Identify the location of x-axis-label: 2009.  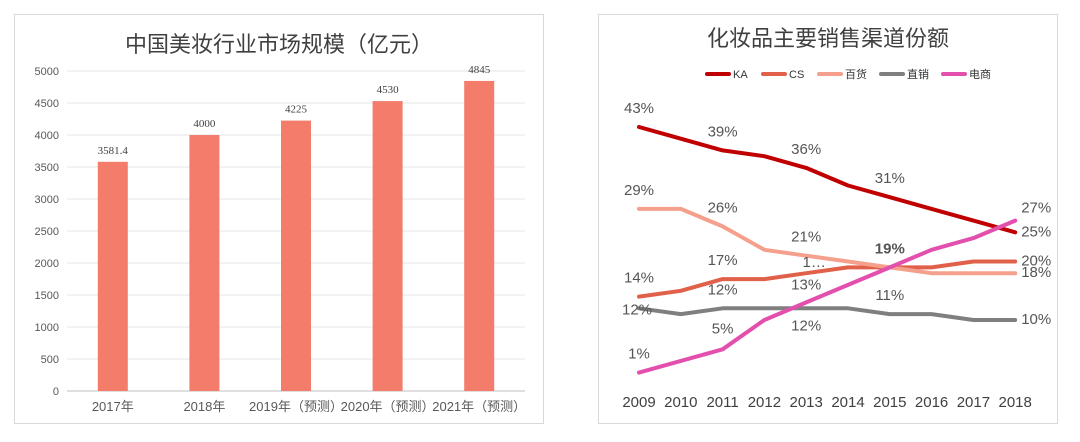
(638, 402).